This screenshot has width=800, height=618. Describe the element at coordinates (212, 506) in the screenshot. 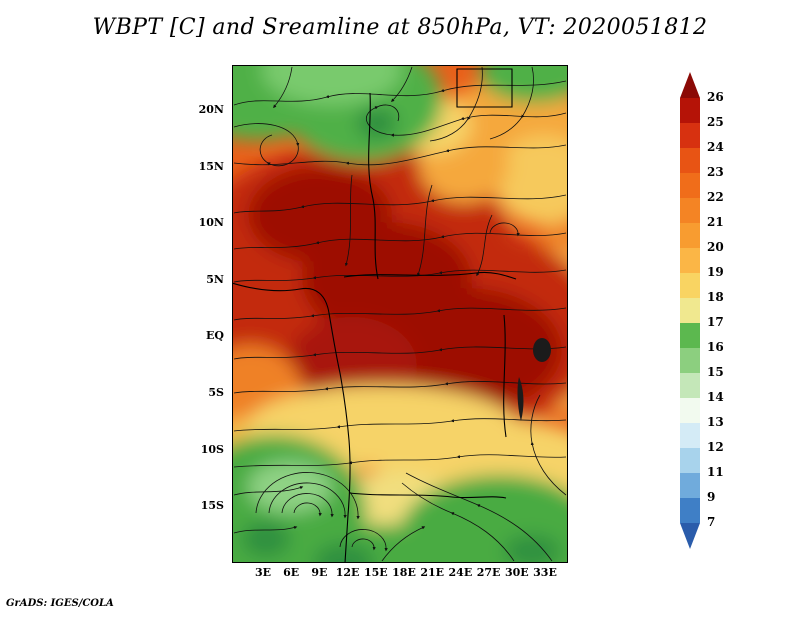

I see `lat-tick-label: 15S` at that location.